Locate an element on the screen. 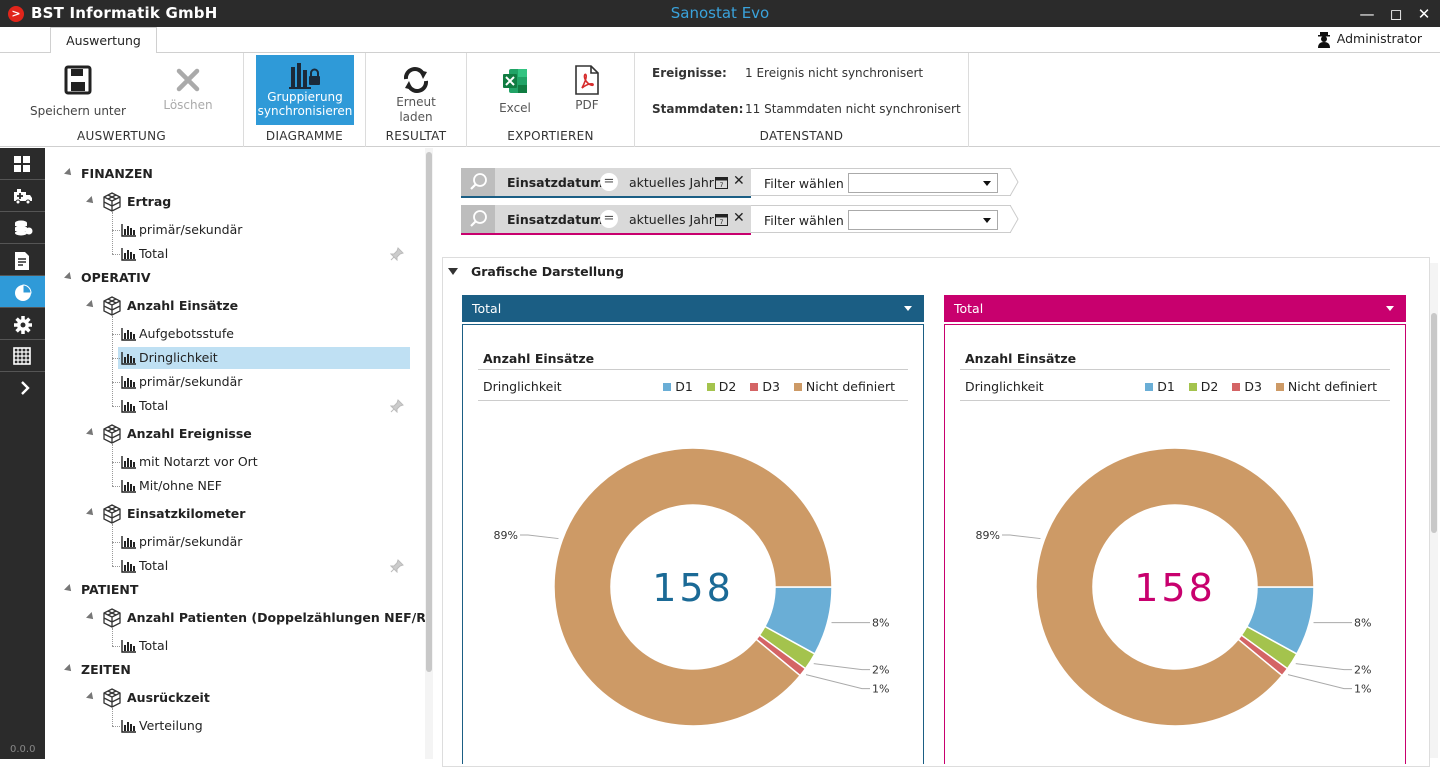 The height and width of the screenshot is (767, 1440). nav-statistics is located at coordinates (22, 291).